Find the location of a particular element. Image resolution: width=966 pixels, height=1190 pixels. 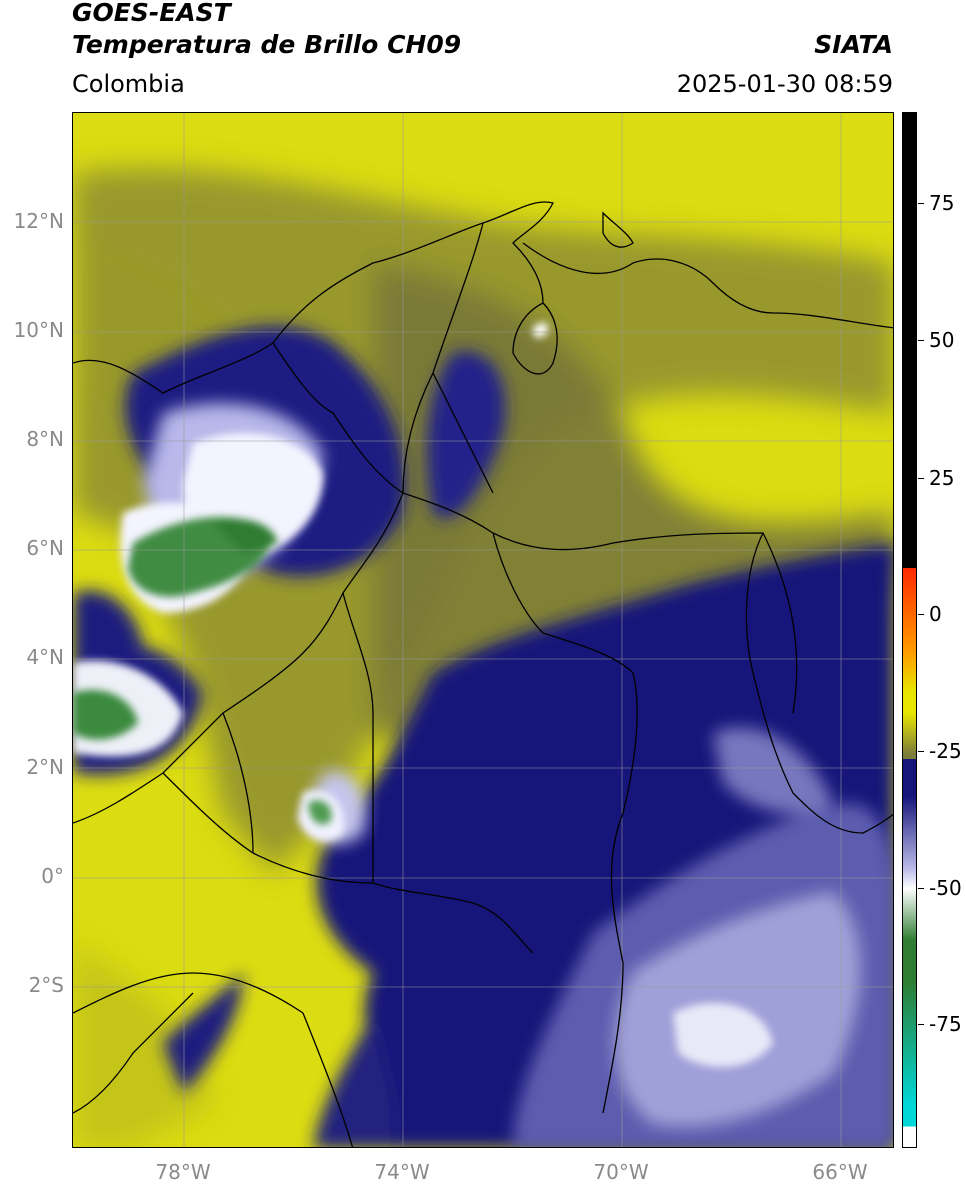

colorbar-label-50: 50 is located at coordinates (942, 340).